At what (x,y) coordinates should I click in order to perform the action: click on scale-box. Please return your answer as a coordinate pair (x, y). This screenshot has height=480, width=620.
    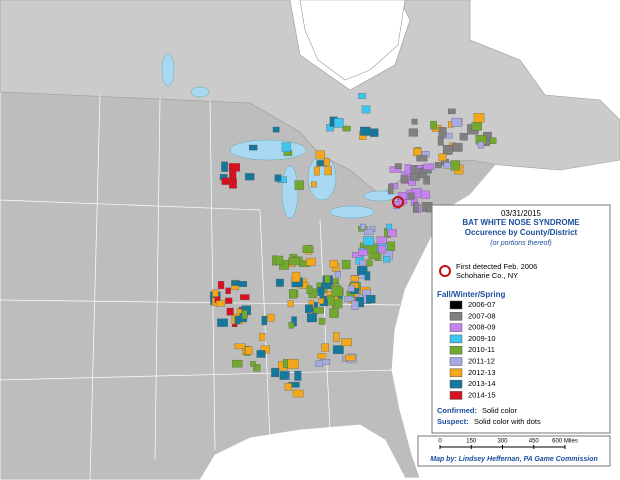
    Looking at the image, I should click on (514, 451).